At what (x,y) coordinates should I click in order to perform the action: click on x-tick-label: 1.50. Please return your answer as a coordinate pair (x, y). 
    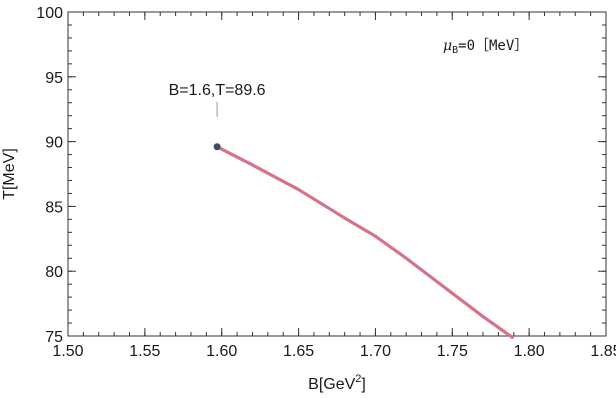
    Looking at the image, I should click on (67, 351).